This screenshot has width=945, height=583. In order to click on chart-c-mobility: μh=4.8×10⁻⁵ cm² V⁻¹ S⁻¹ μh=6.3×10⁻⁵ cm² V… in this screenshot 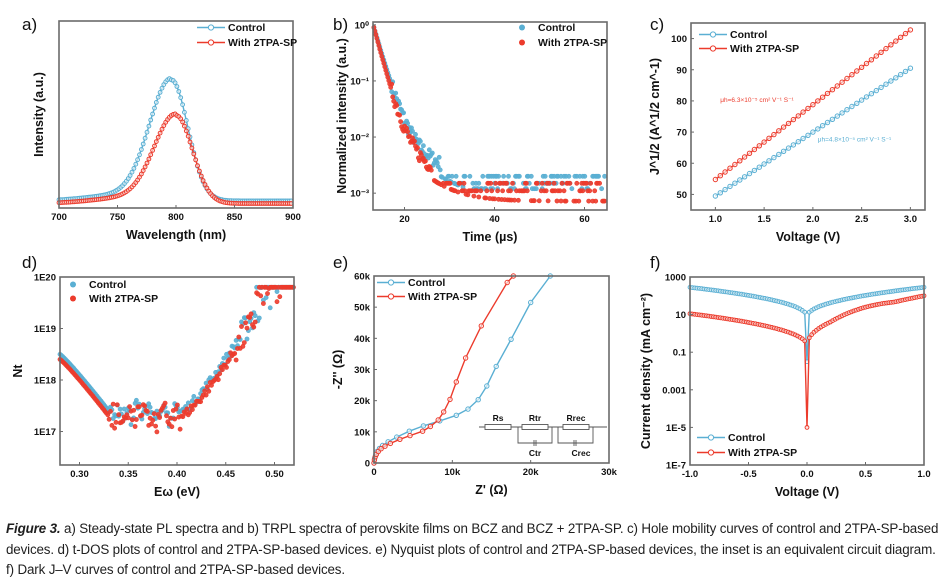, I will do `click(787, 129)`.